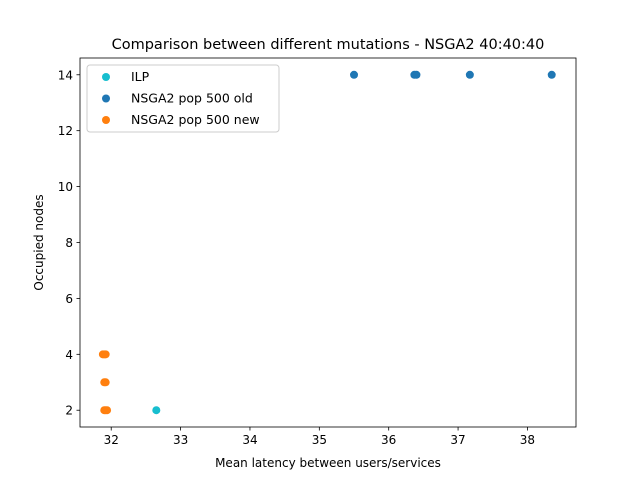  I want to click on y-tick-label: 4, so click(69, 355).